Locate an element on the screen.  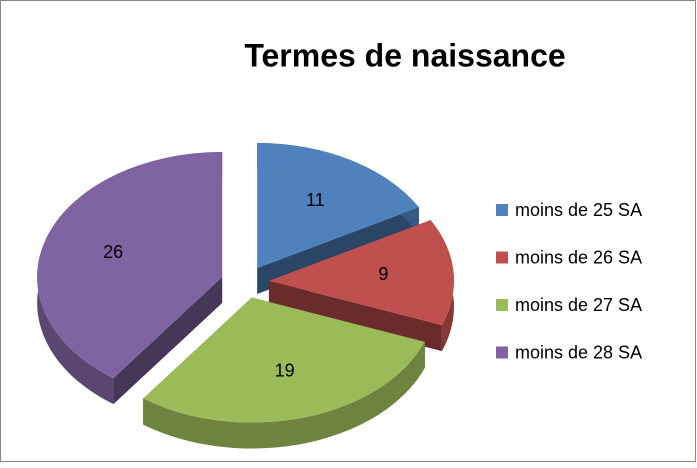
data-label: 11 is located at coordinates (315, 200).